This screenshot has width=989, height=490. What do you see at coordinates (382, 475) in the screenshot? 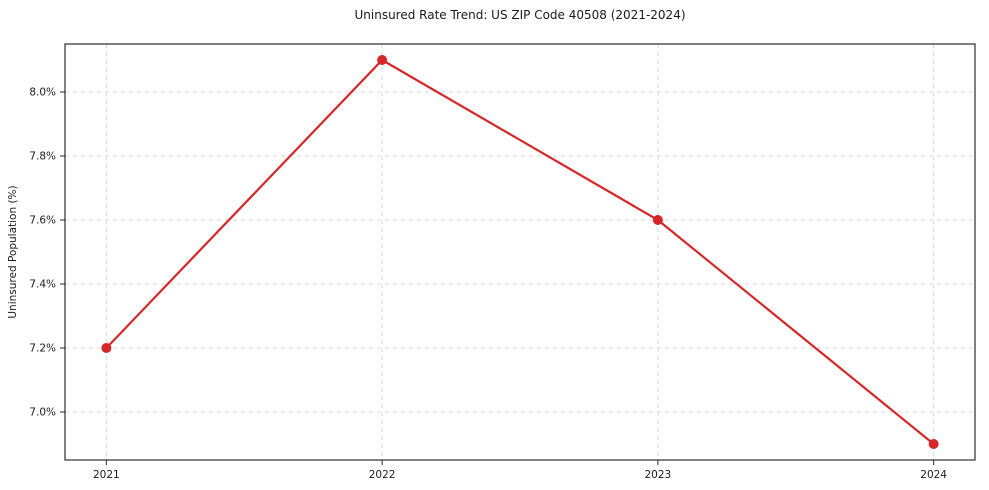
I see `x-tick-label: 2022` at bounding box center [382, 475].